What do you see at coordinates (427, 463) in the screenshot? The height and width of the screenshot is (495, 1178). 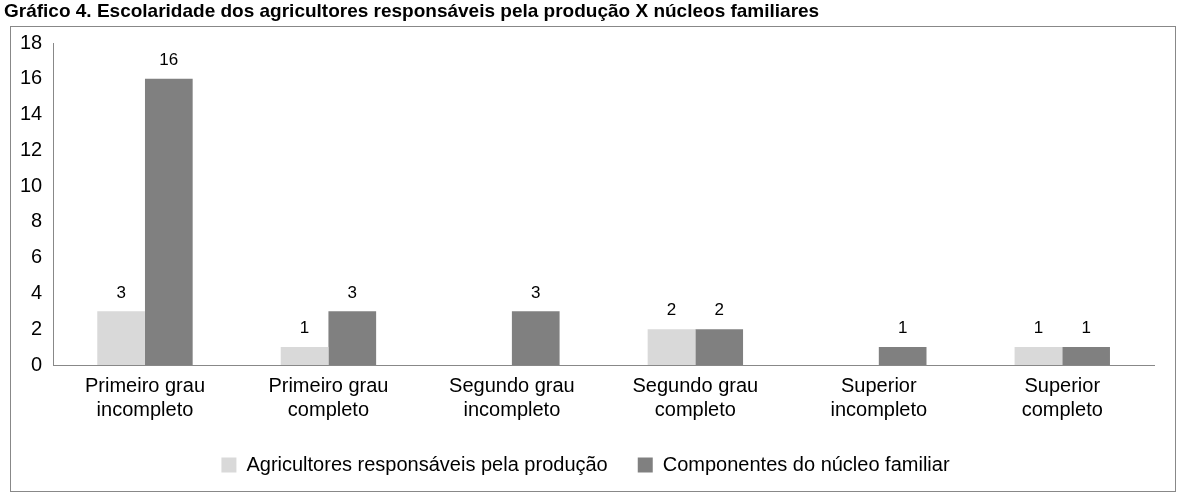 I see `legend-label: Agricultores responsáveis pela produção` at bounding box center [427, 463].